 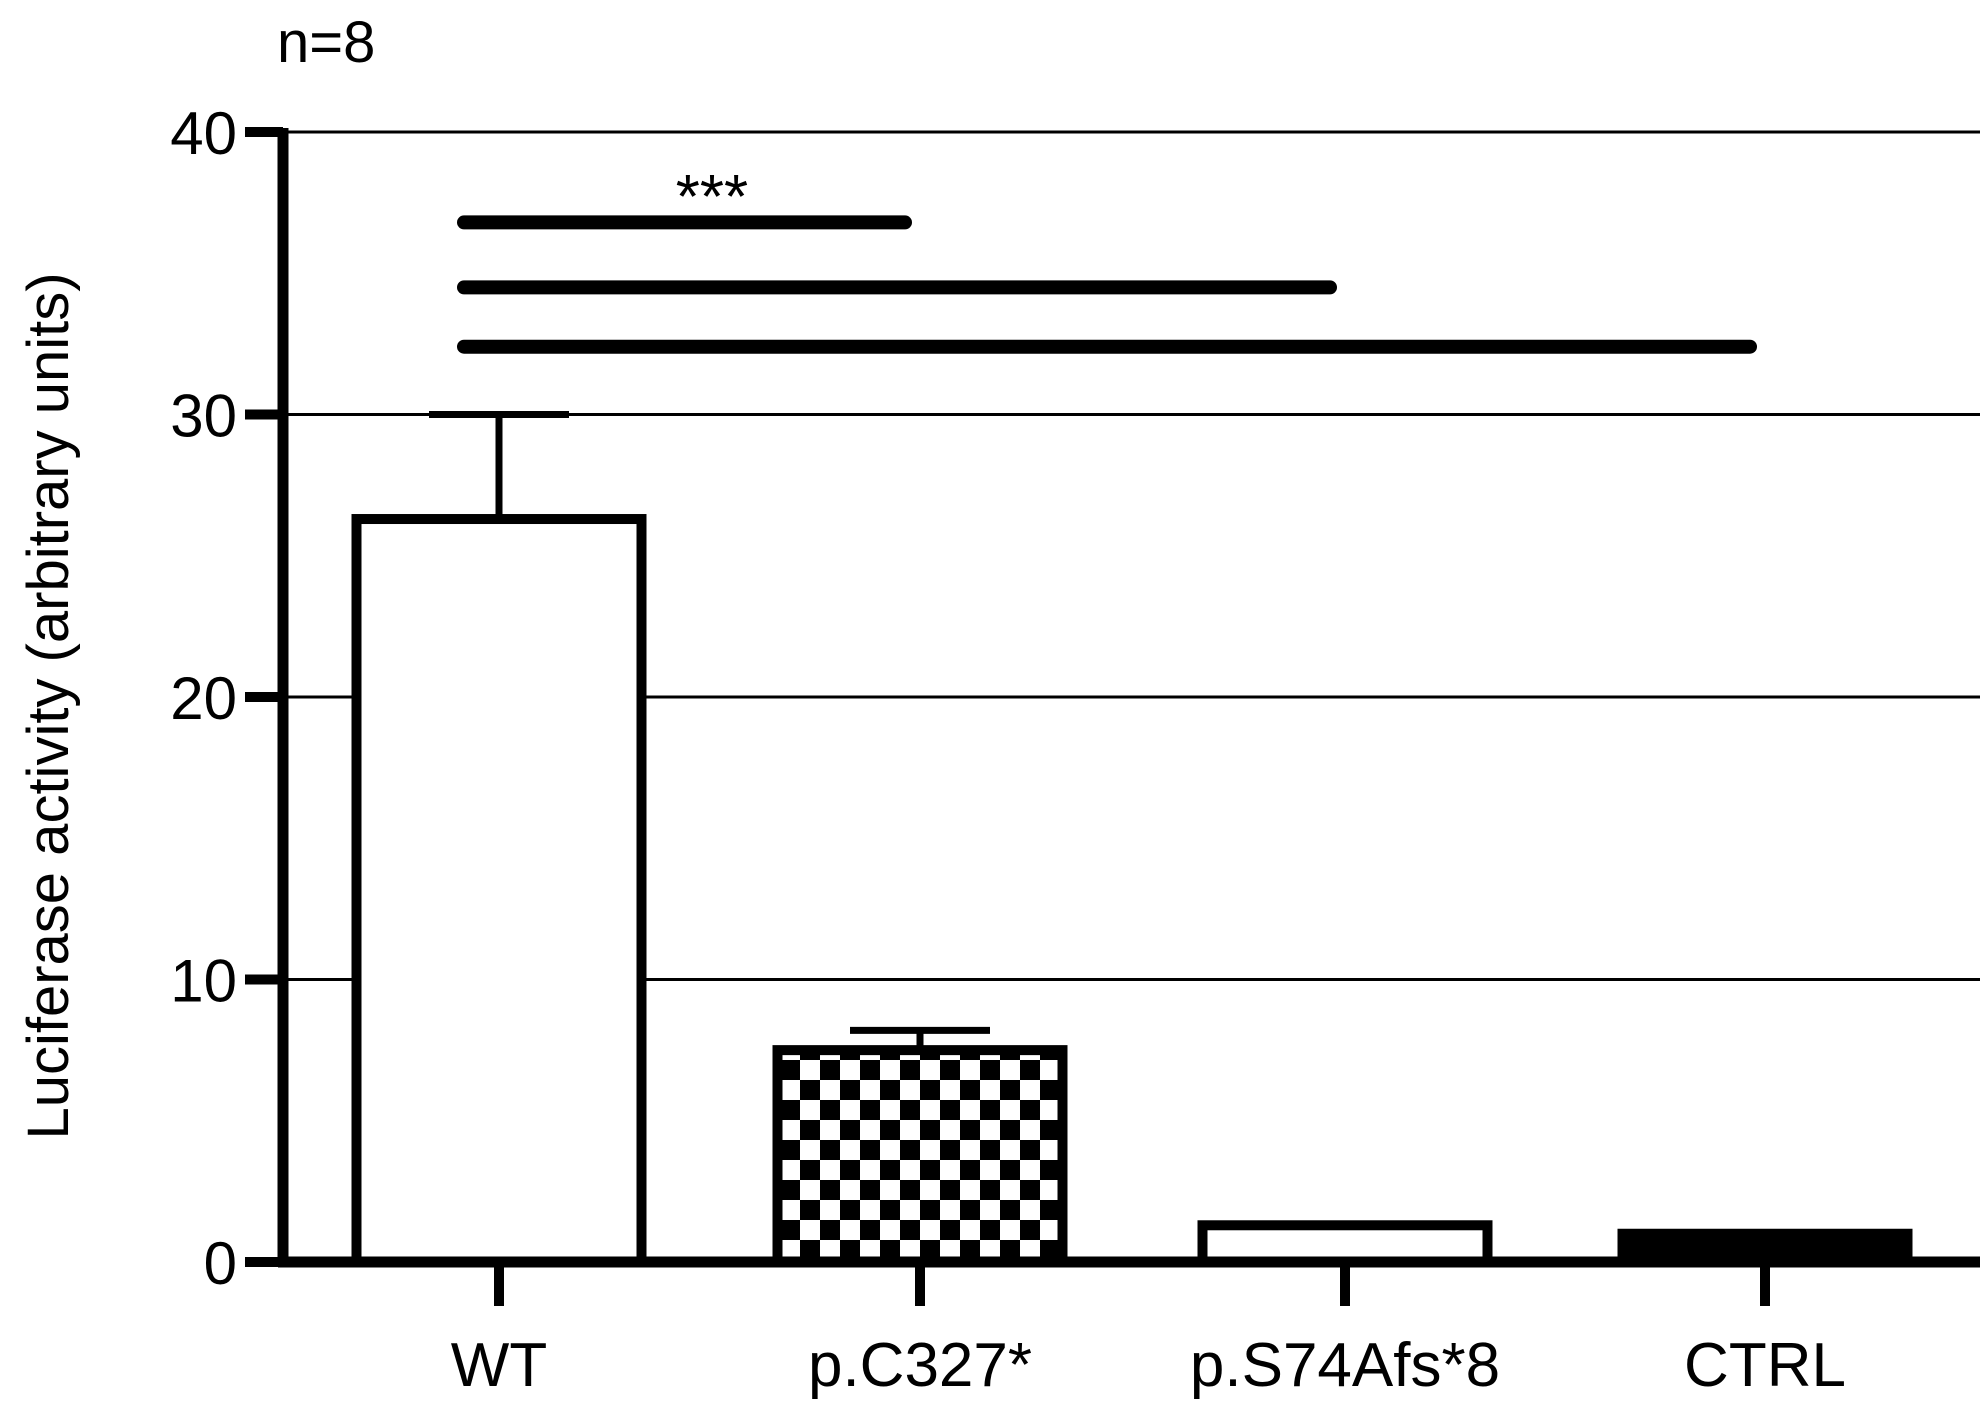 What do you see at coordinates (203, 133) in the screenshot?
I see `y-tick-label: 40` at bounding box center [203, 133].